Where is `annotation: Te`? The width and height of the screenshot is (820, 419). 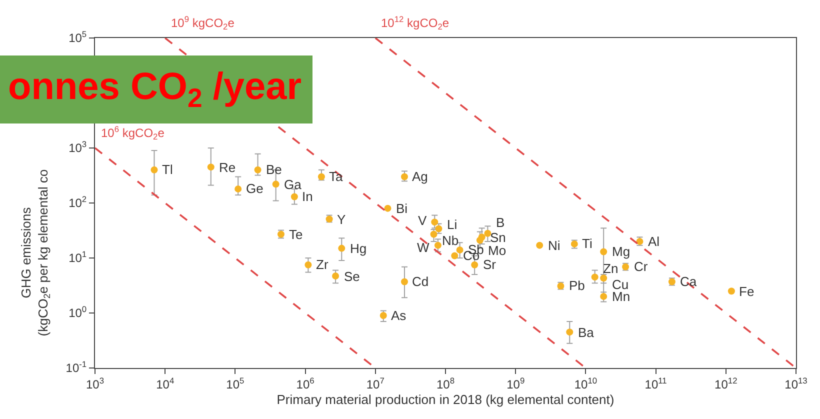 annotation: Te is located at coordinates (296, 234).